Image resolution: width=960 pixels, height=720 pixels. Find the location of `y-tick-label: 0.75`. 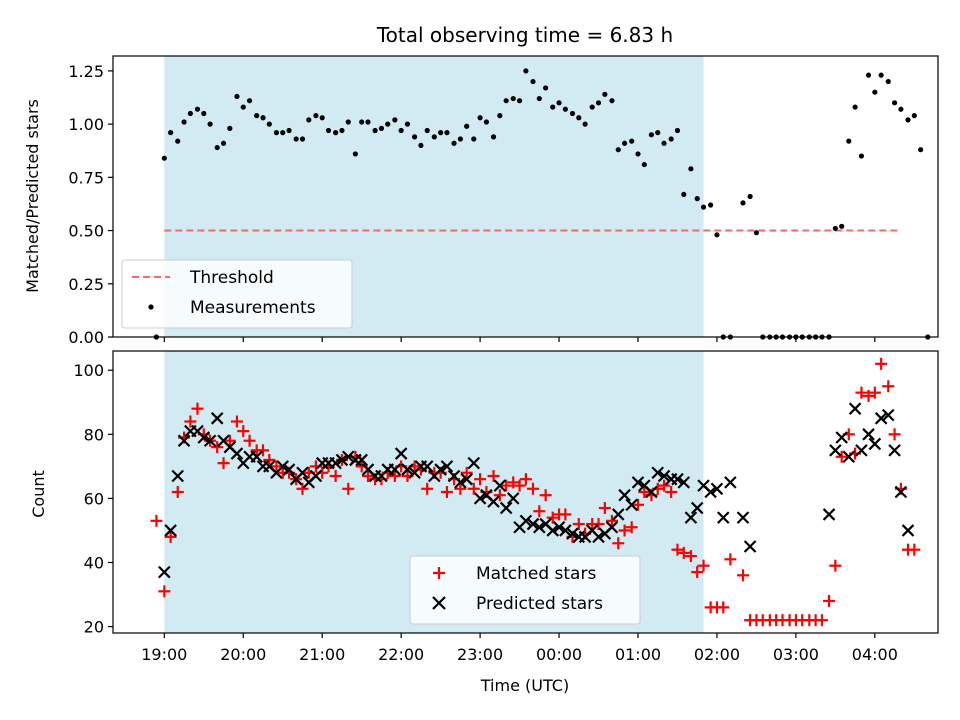

y-tick-label: 0.75 is located at coordinates (86, 177).